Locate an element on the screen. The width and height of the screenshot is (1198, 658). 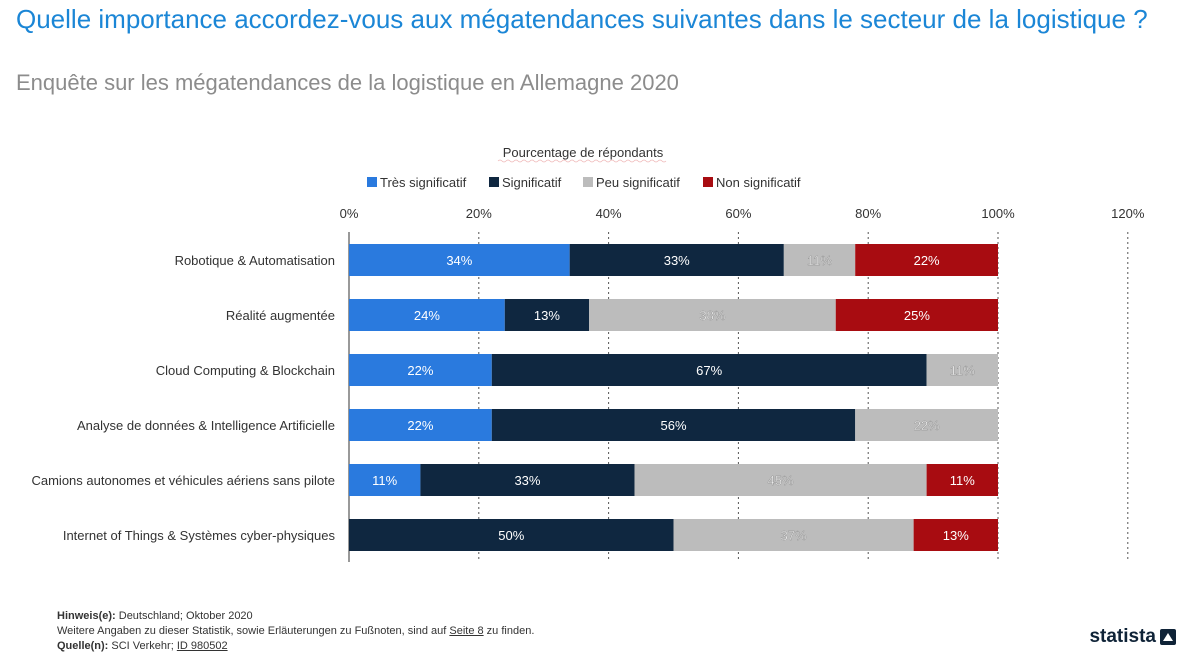
category-label-2: Cloud Computing & Blockchain is located at coordinates (245, 370).